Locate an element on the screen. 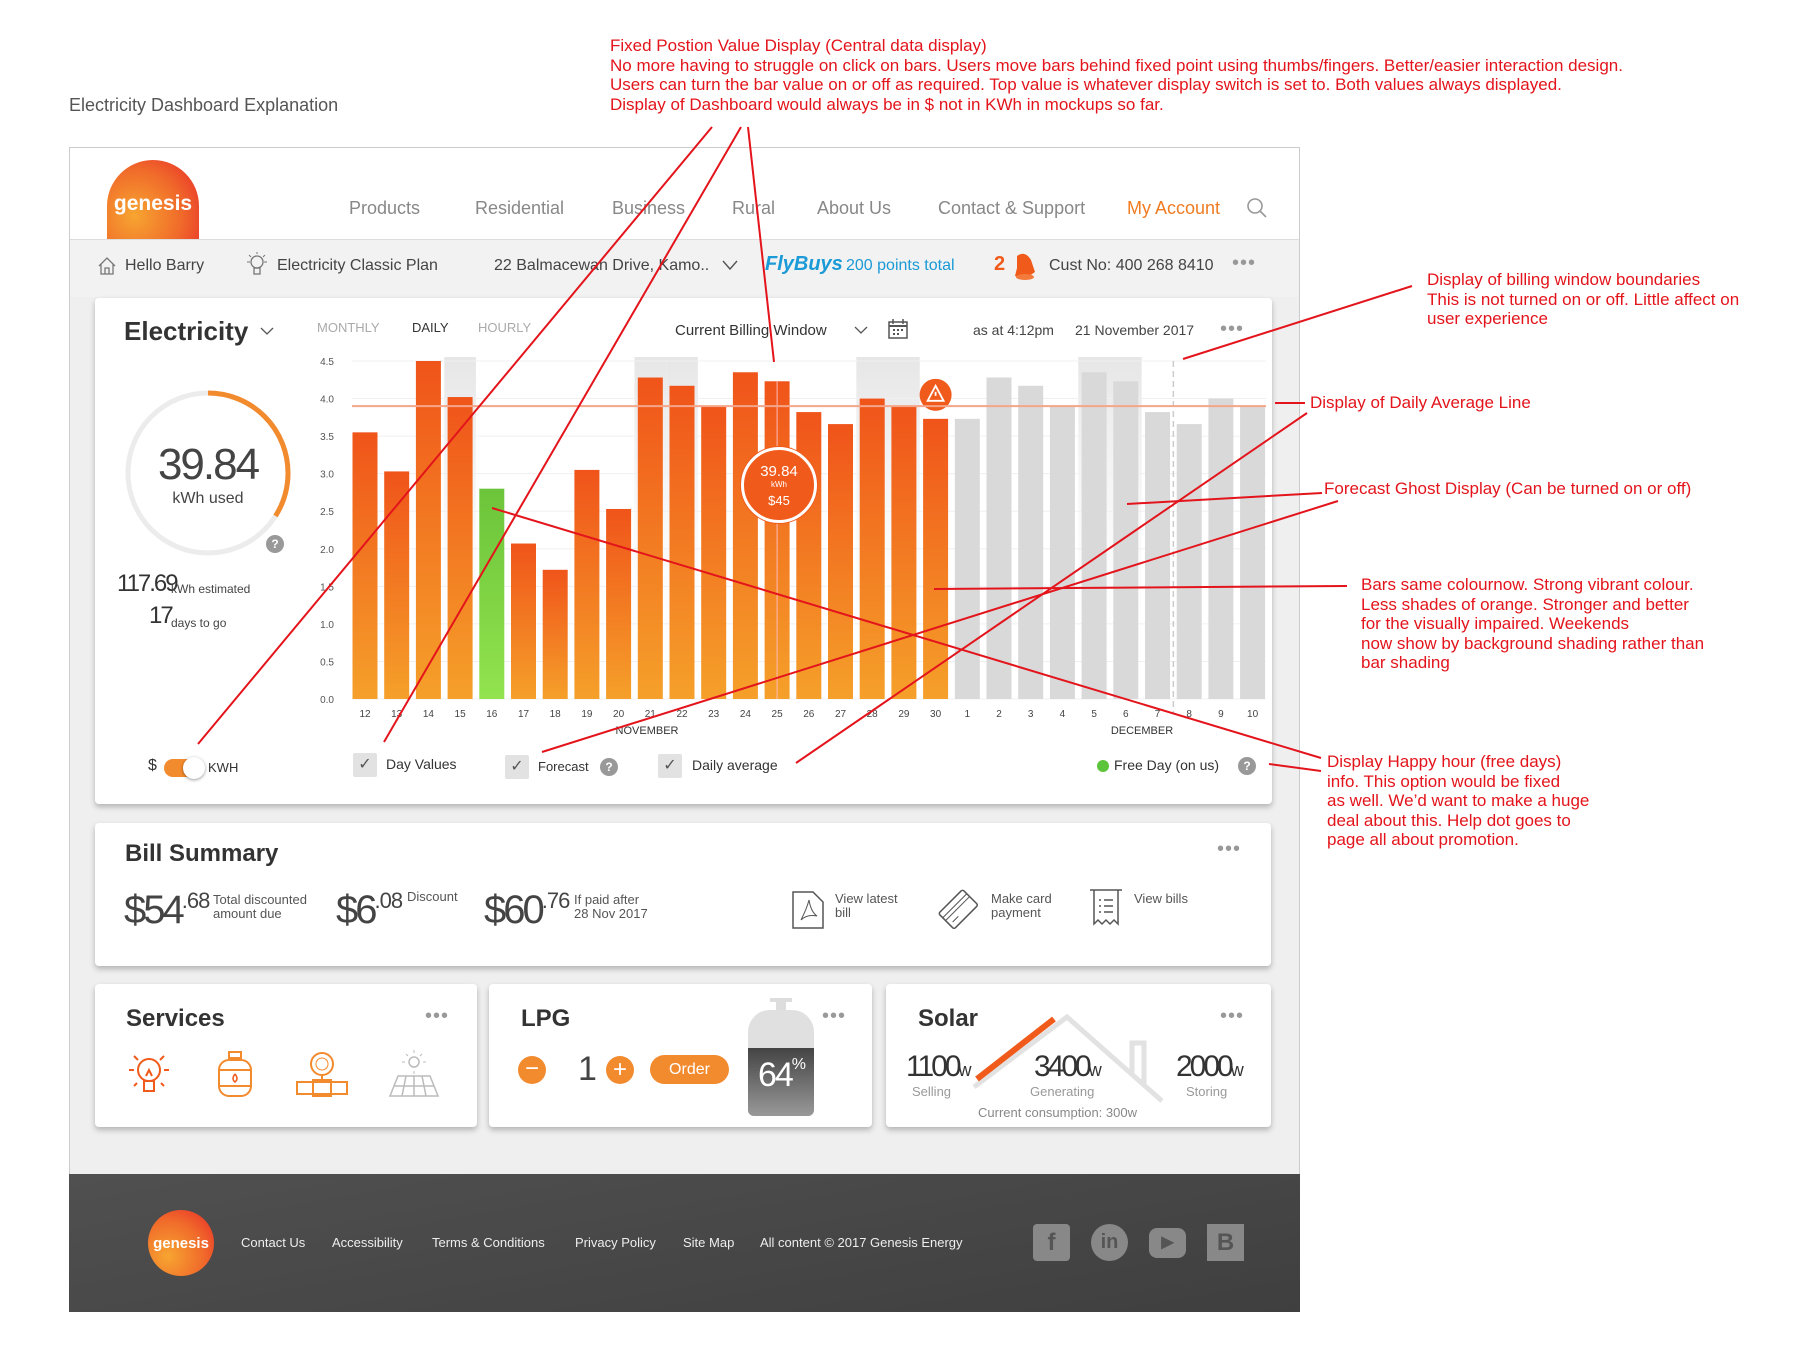 This screenshot has height=1366, width=1800. y-tick-label: 3.0 is located at coordinates (327, 475).